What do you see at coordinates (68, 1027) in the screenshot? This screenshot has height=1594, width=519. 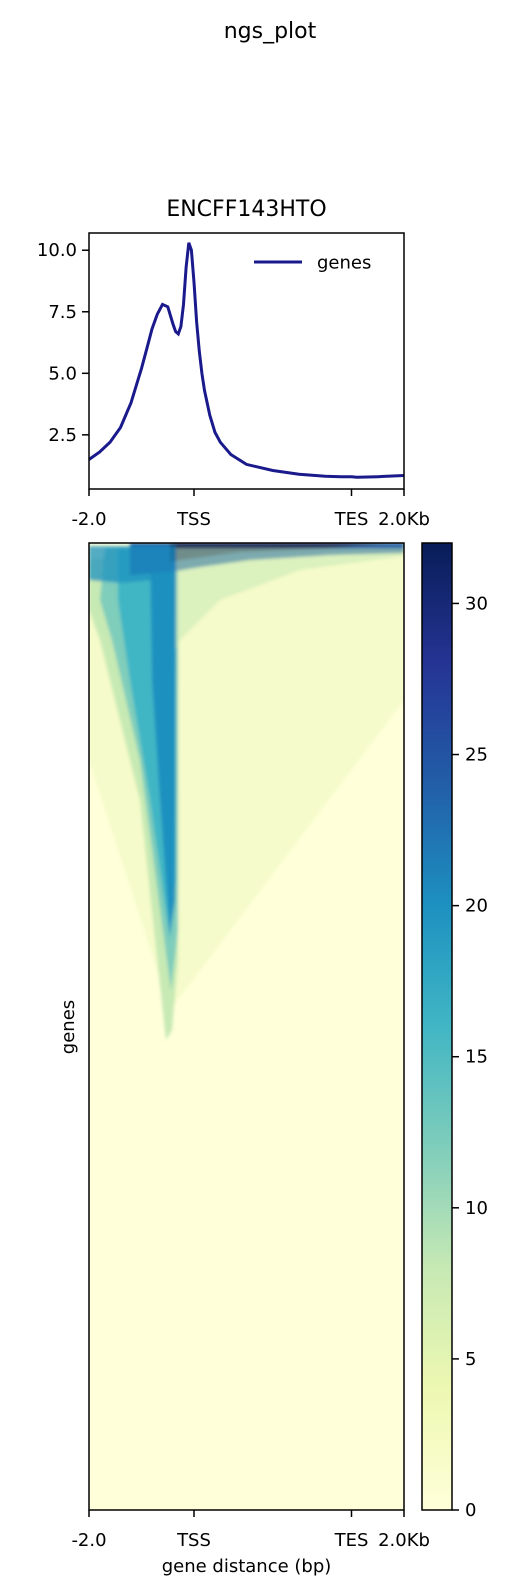 I see `heatmap-ylabel: genes` at bounding box center [68, 1027].